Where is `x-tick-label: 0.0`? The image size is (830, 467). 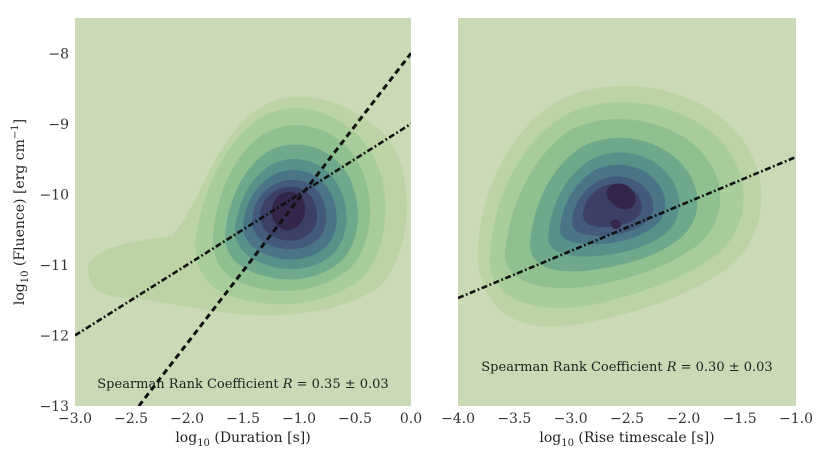 x-tick-label: 0.0 is located at coordinates (411, 419).